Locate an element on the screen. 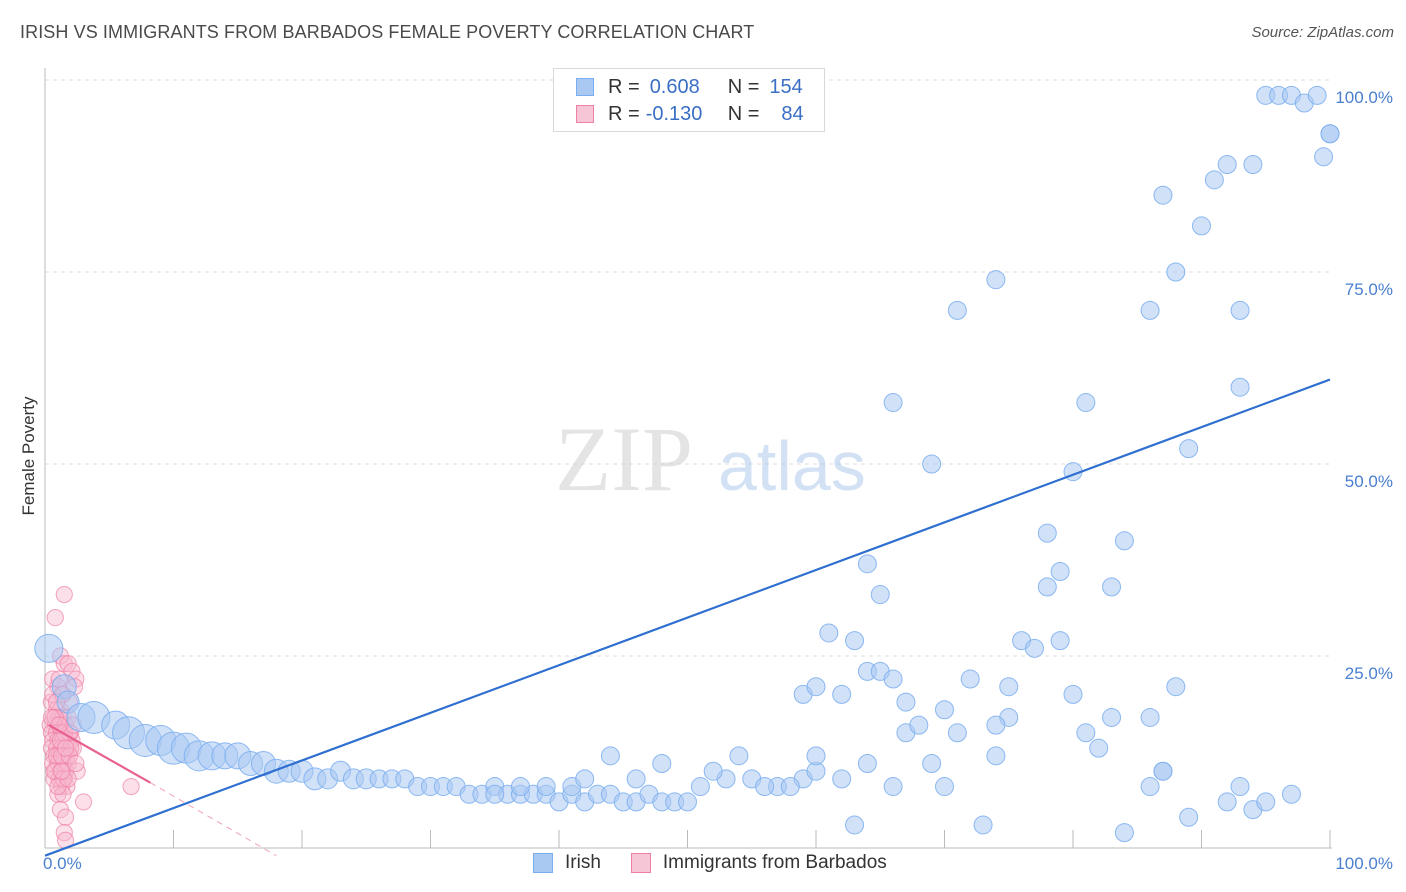 This screenshot has height=892, width=1406. barbados-swatch is located at coordinates (585, 114).